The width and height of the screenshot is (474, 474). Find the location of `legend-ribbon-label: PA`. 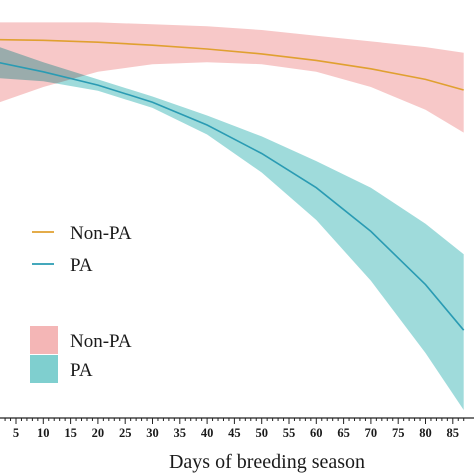

legend-ribbon-label: PA is located at coordinates (81, 370).